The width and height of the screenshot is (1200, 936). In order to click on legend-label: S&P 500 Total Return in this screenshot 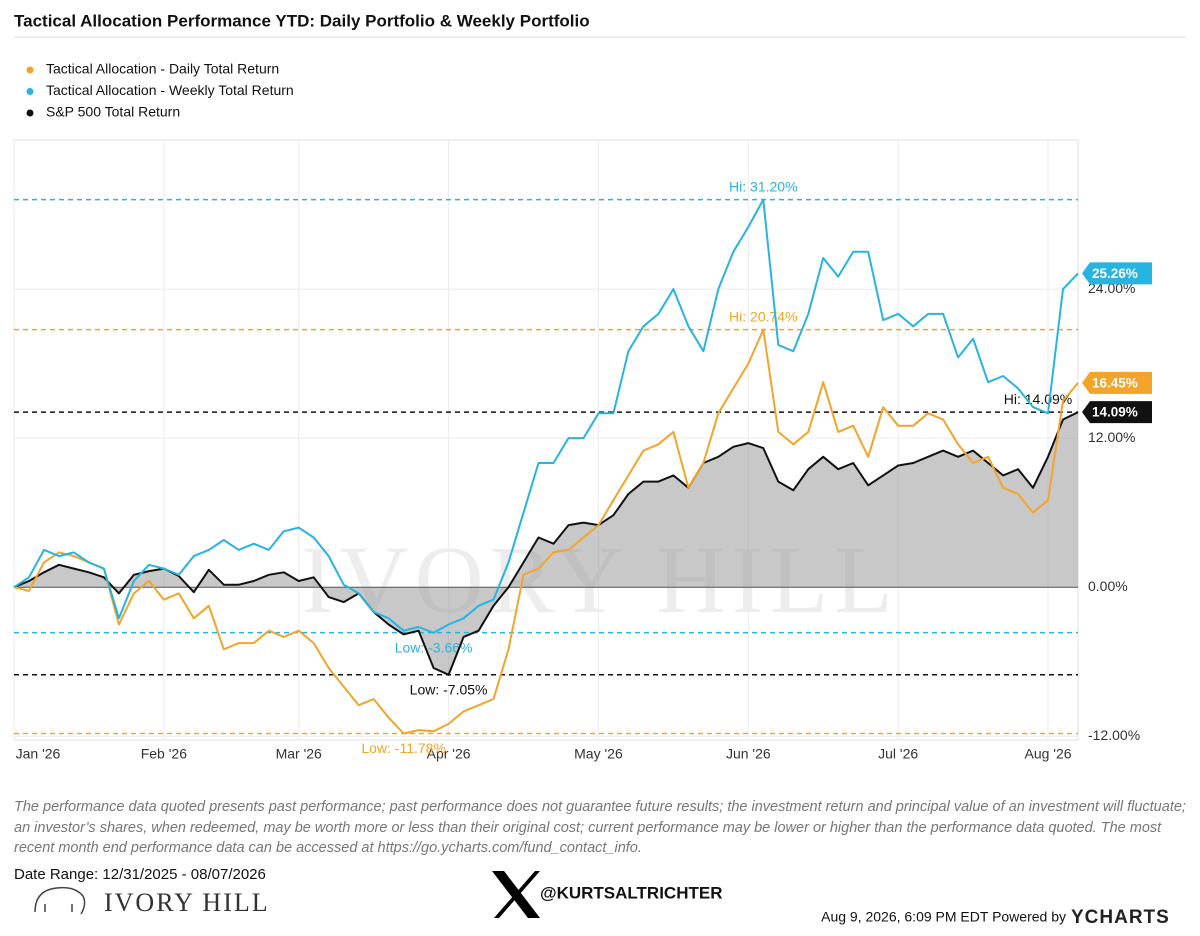, I will do `click(113, 112)`.